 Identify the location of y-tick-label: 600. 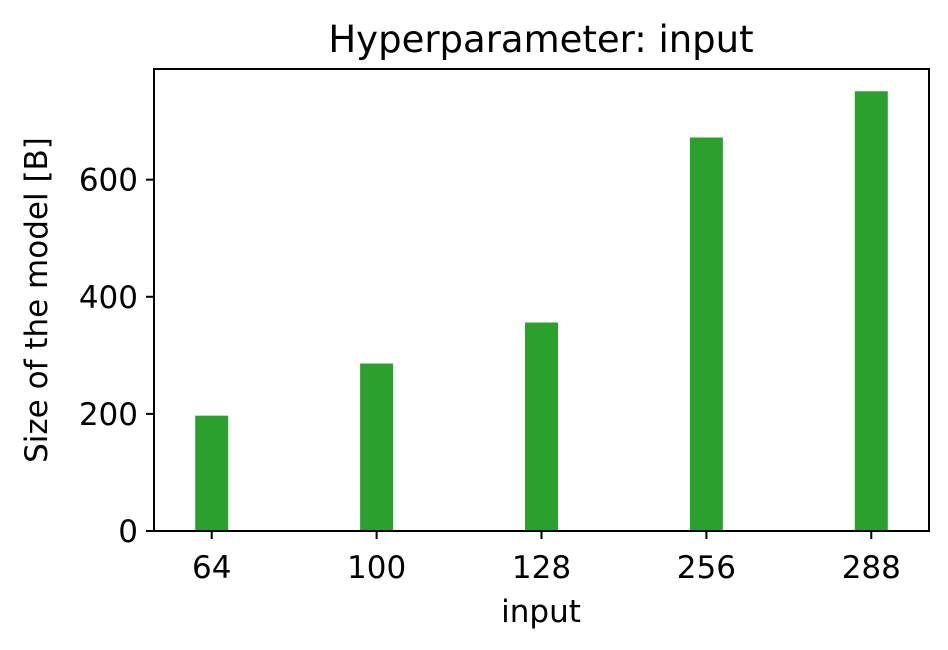
(108, 181).